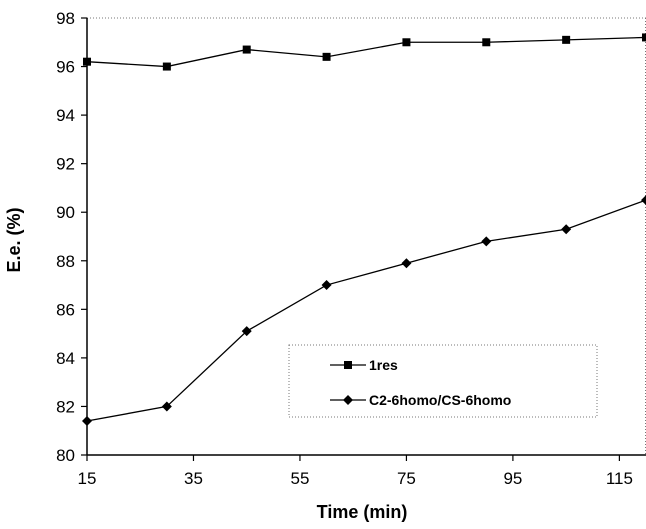  What do you see at coordinates (65, 309) in the screenshot?
I see `y-tick-label: 86` at bounding box center [65, 309].